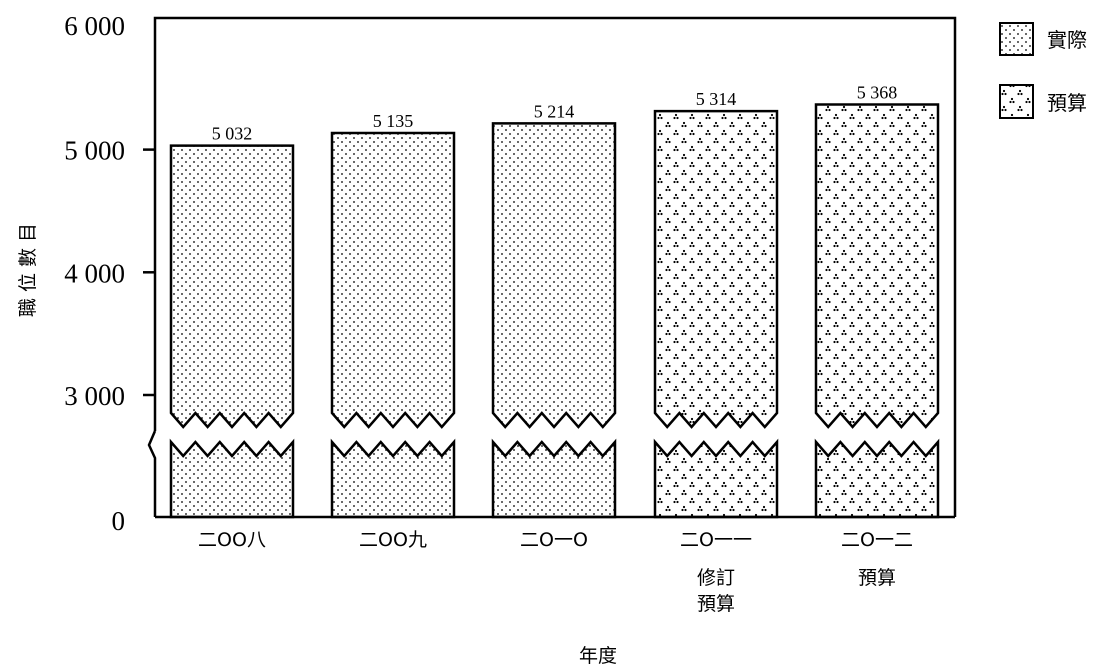 This screenshot has width=1101, height=671. Describe the element at coordinates (94, 151) in the screenshot. I see `y-tick-label: 5 000` at that location.